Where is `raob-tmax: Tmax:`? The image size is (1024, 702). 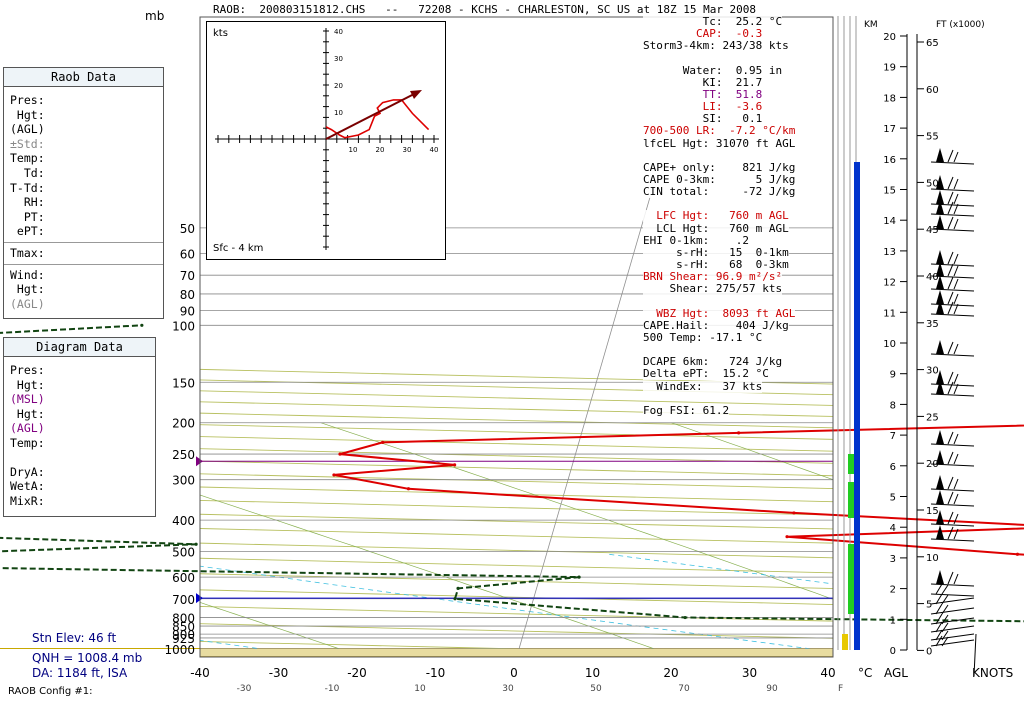 raob-tmax: Tmax: is located at coordinates (27, 252).